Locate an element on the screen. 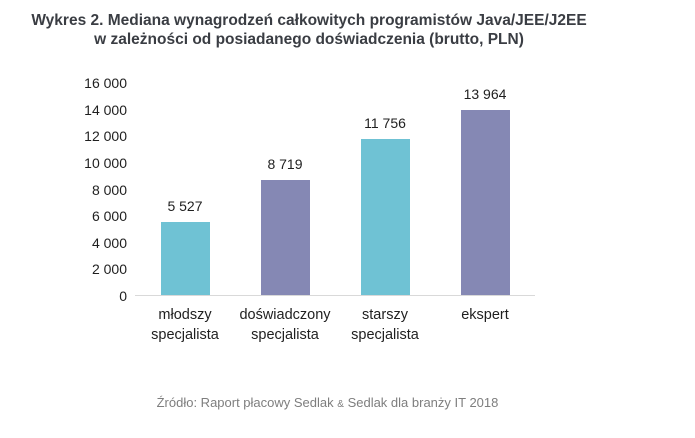 This screenshot has height=438, width=695. source-text-prefix: Źródło: Raport płacowy Sedlak is located at coordinates (245, 402).